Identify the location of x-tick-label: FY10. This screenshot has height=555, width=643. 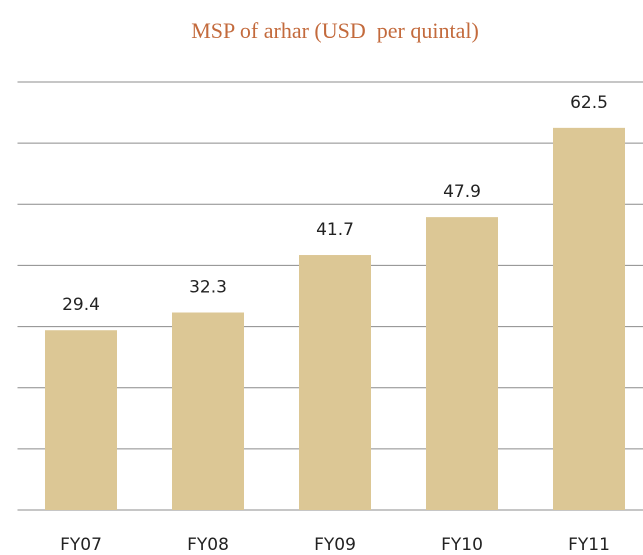
(462, 545).